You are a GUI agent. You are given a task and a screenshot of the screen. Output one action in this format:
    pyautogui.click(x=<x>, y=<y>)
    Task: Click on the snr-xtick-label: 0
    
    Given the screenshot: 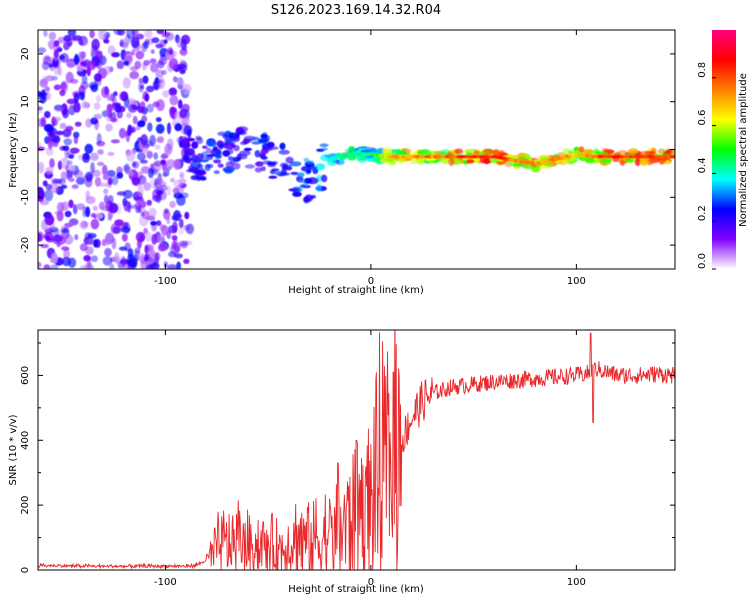 What is the action you would take?
    pyautogui.click(x=371, y=582)
    